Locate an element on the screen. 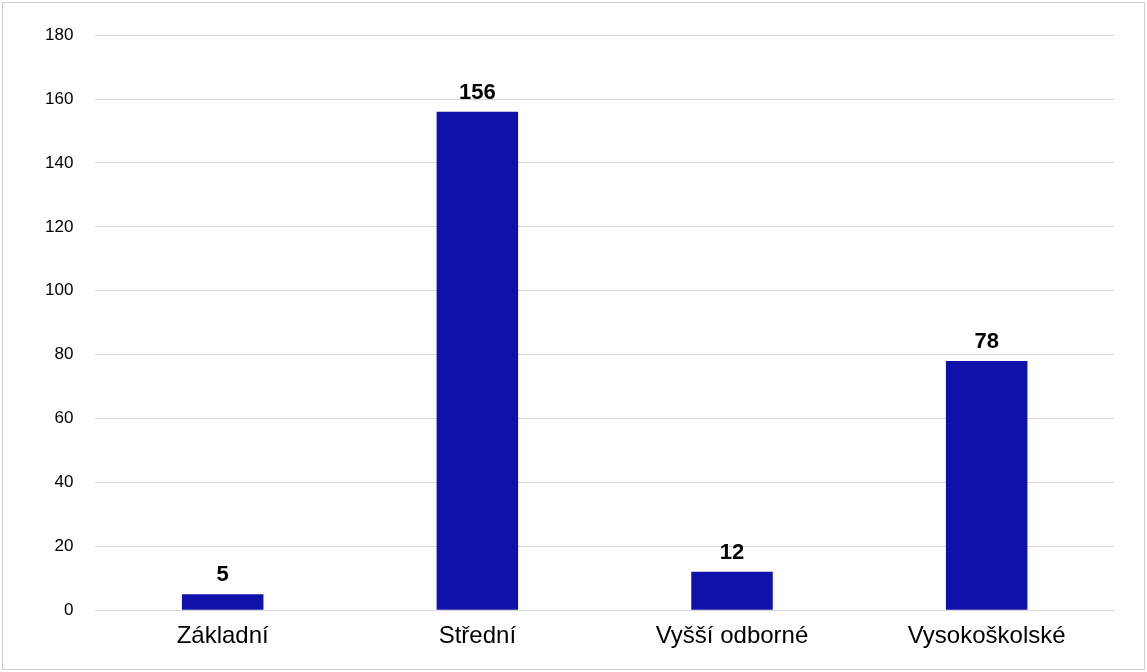  y-tick-label: 20 is located at coordinates (64, 545).